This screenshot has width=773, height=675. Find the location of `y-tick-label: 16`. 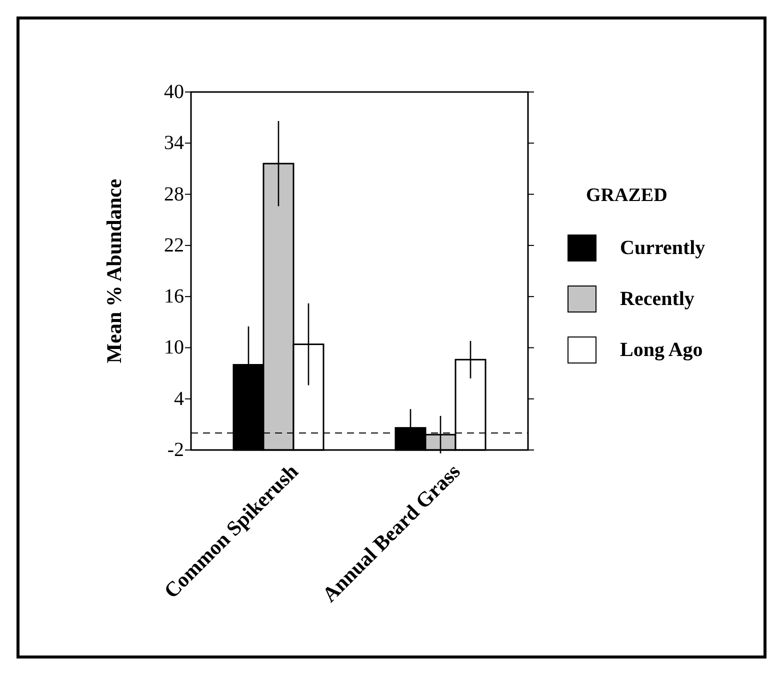

y-tick-label: 16 is located at coordinates (174, 297).